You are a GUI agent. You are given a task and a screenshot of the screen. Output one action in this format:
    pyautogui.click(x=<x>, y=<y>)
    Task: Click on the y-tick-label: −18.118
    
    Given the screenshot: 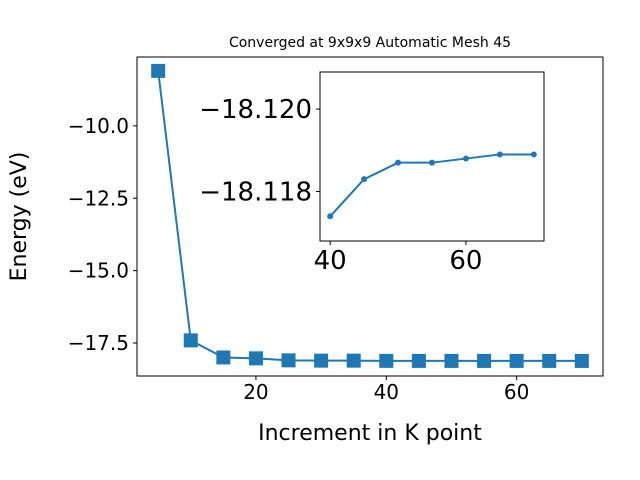 What is the action you would take?
    pyautogui.click(x=255, y=193)
    